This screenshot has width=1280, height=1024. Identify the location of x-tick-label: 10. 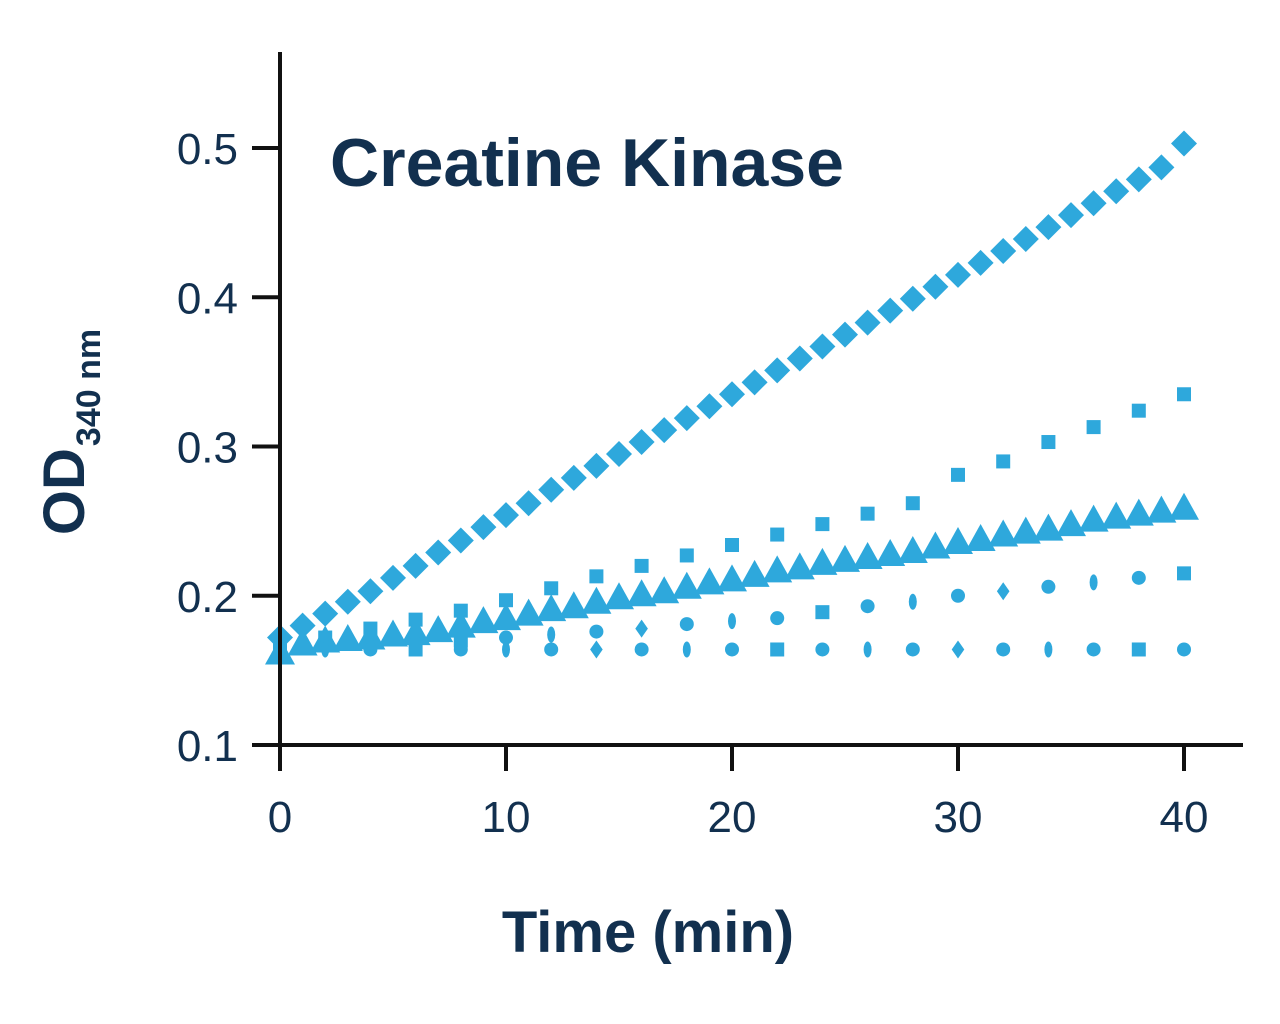
(506, 817).